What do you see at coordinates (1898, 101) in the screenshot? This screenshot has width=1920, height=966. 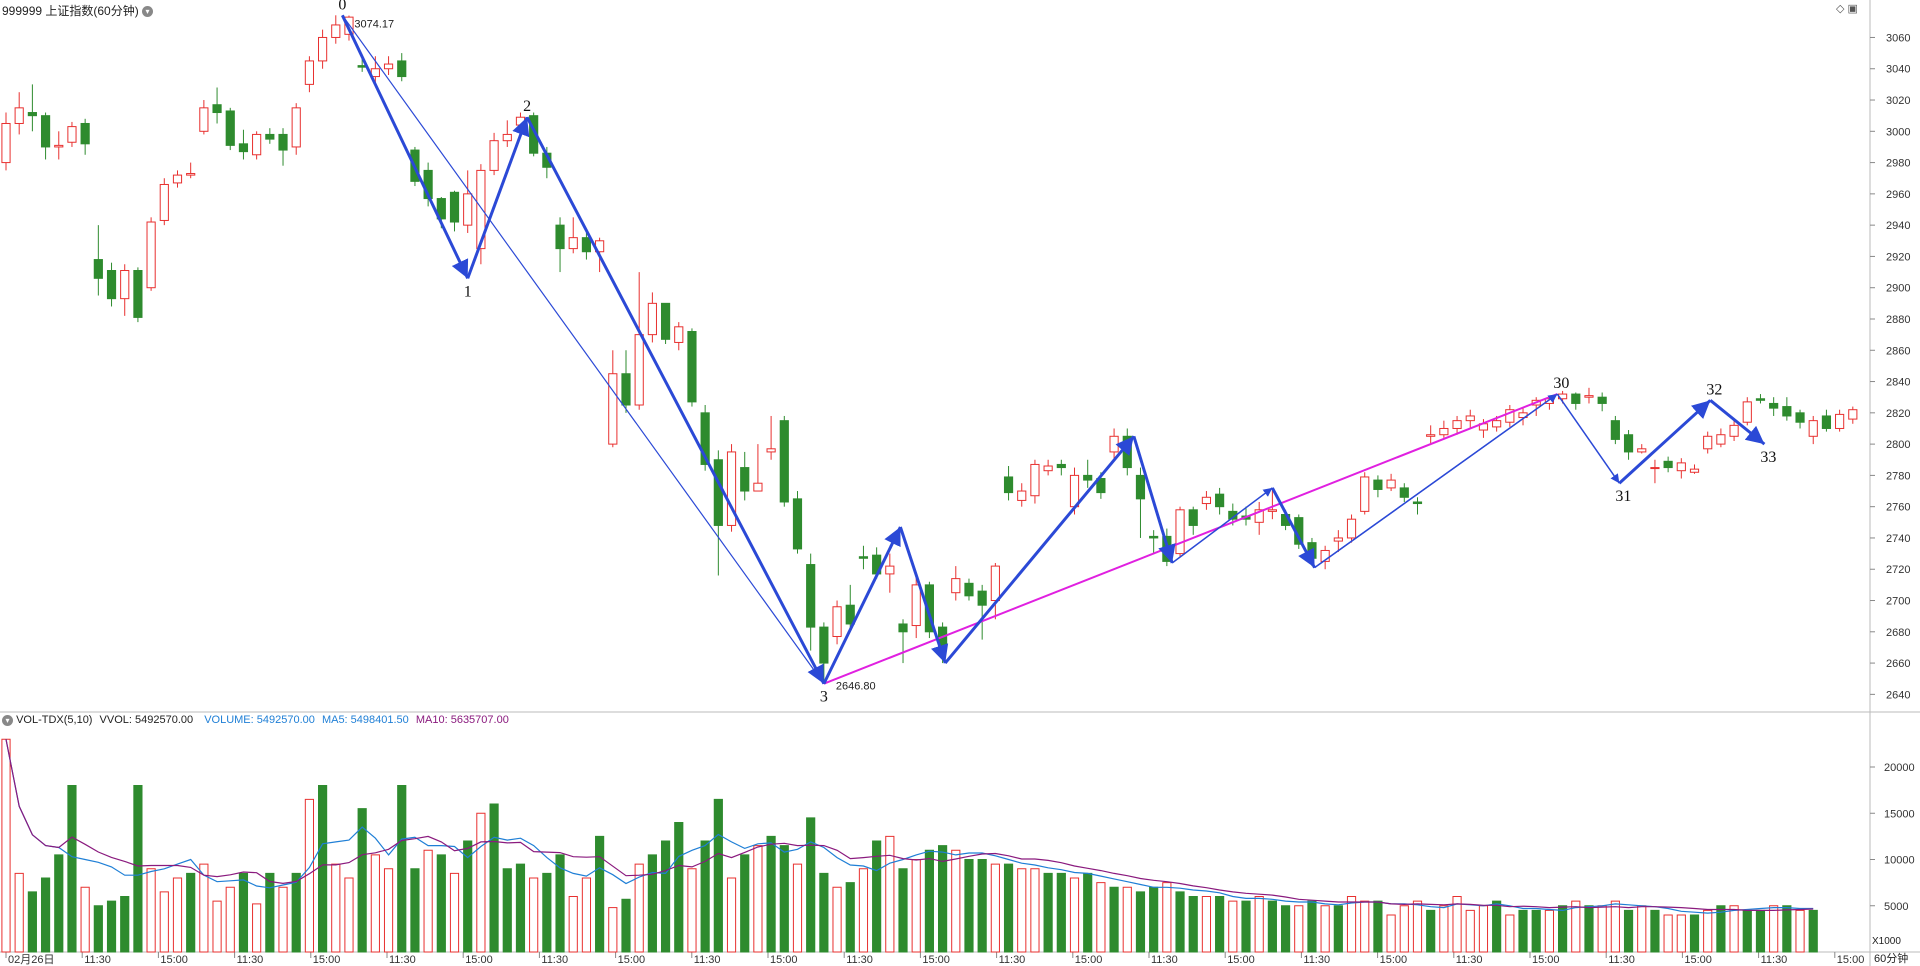 I see `price-tick-label: 3020` at bounding box center [1898, 101].